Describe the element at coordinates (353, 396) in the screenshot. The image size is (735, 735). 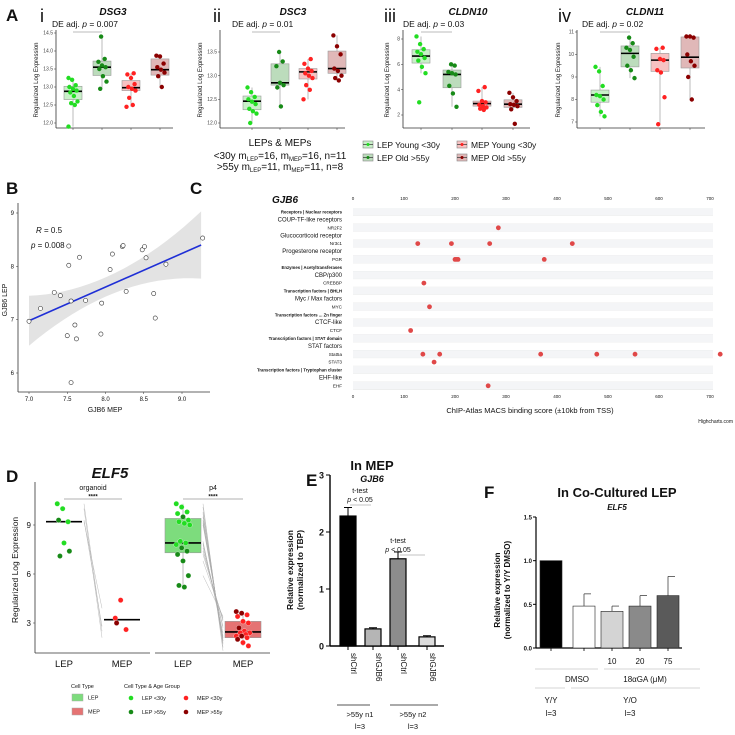
I see `x-tick-label-bottom: 0` at that location.